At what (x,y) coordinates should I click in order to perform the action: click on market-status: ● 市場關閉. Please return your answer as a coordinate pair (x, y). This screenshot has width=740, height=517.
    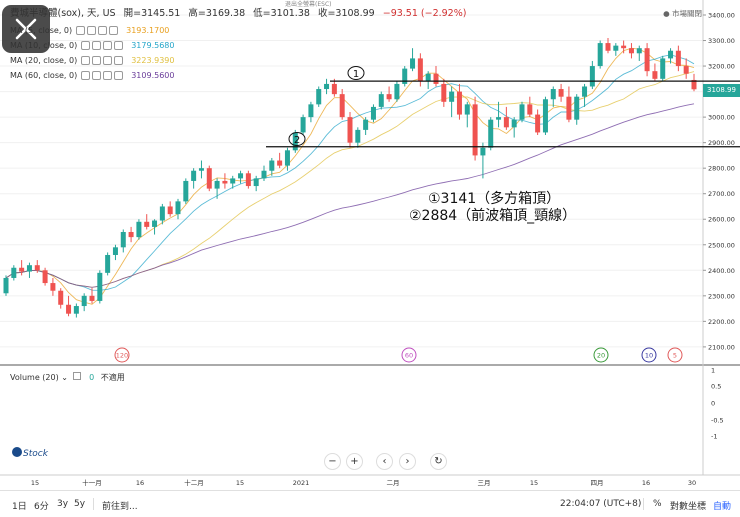
    Looking at the image, I should click on (682, 13).